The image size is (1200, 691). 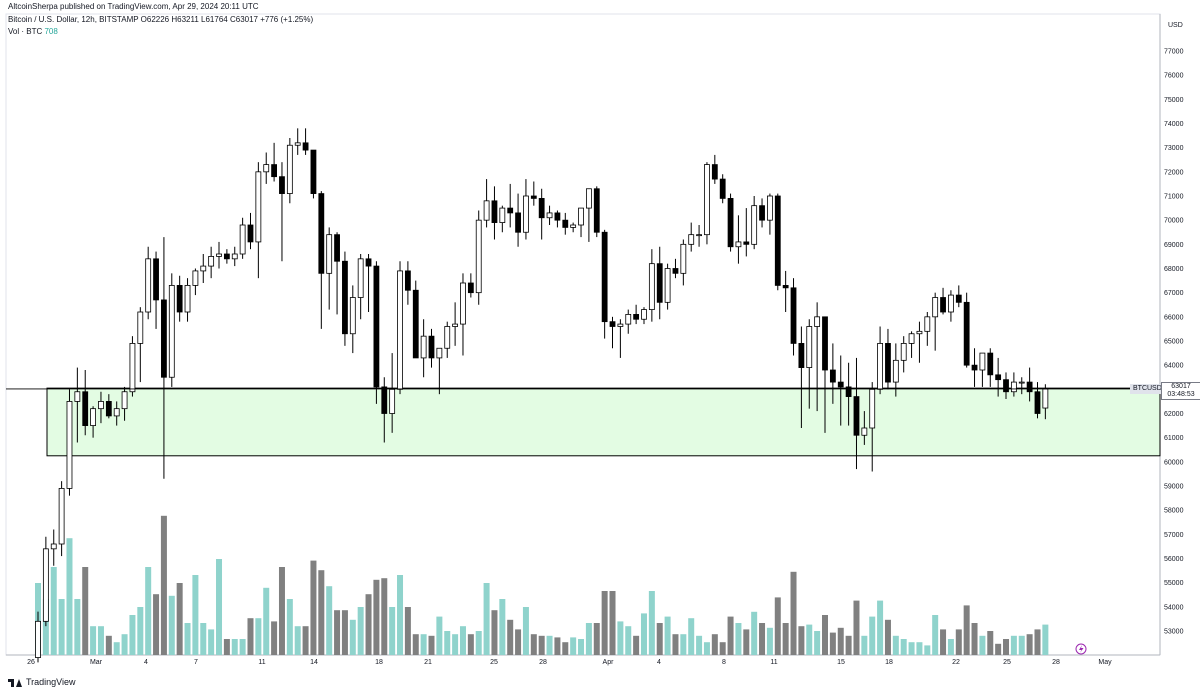 What do you see at coordinates (1174, 414) in the screenshot?
I see `price-tick-label: 62000` at bounding box center [1174, 414].